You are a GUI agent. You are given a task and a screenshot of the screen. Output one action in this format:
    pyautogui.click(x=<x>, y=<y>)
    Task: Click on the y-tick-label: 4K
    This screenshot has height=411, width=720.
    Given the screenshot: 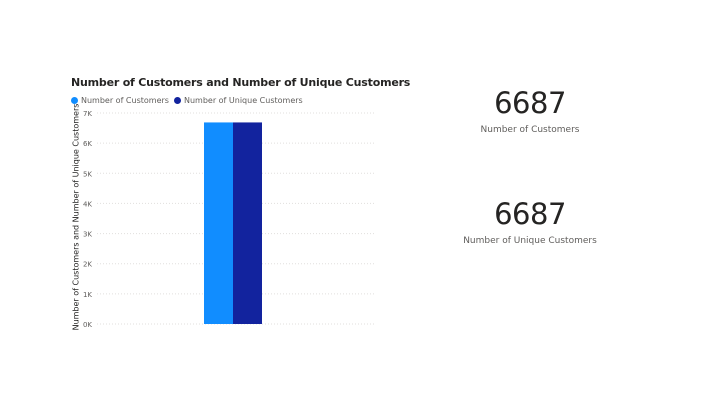 What is the action you would take?
    pyautogui.click(x=87, y=204)
    